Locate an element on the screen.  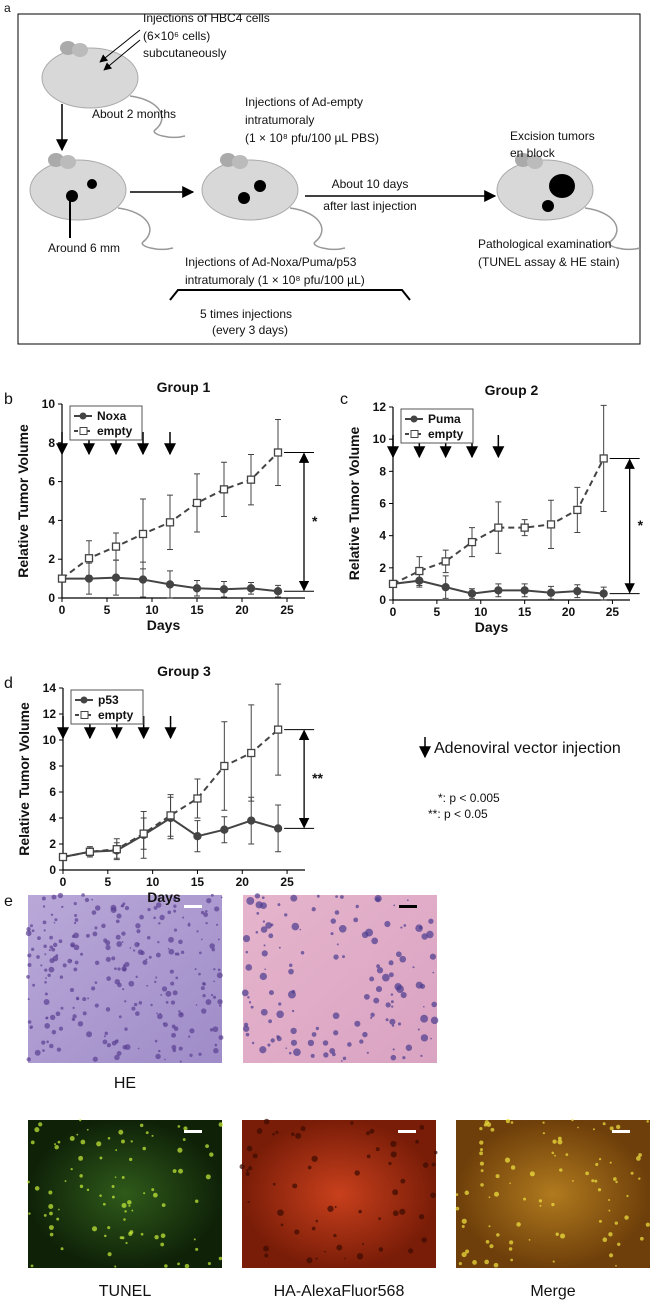
micrograph is located at coordinates (340, 979).